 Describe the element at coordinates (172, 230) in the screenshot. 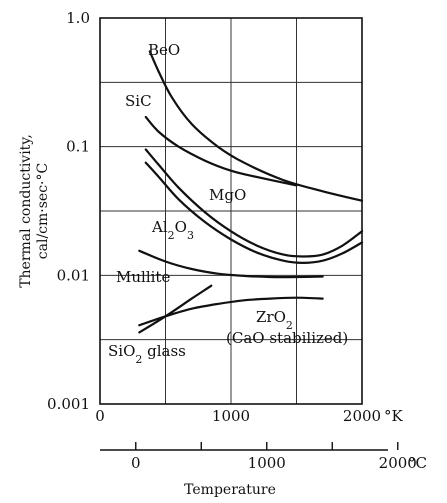

I see `label-al2o3: Al2O3` at that location.